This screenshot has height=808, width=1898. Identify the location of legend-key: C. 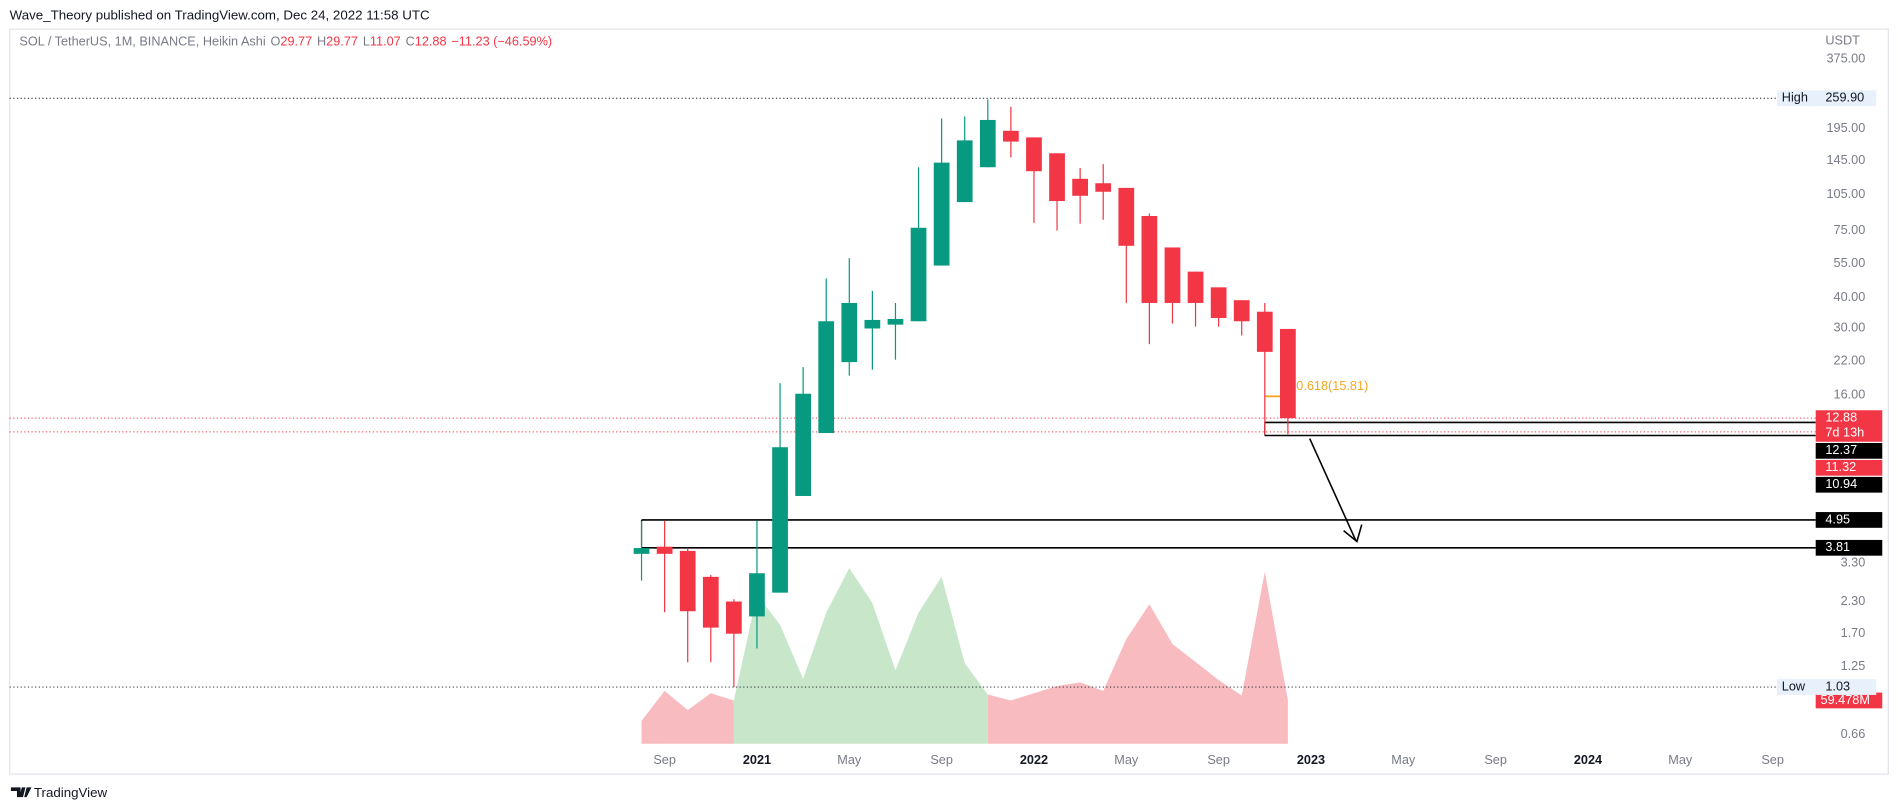
(410, 41).